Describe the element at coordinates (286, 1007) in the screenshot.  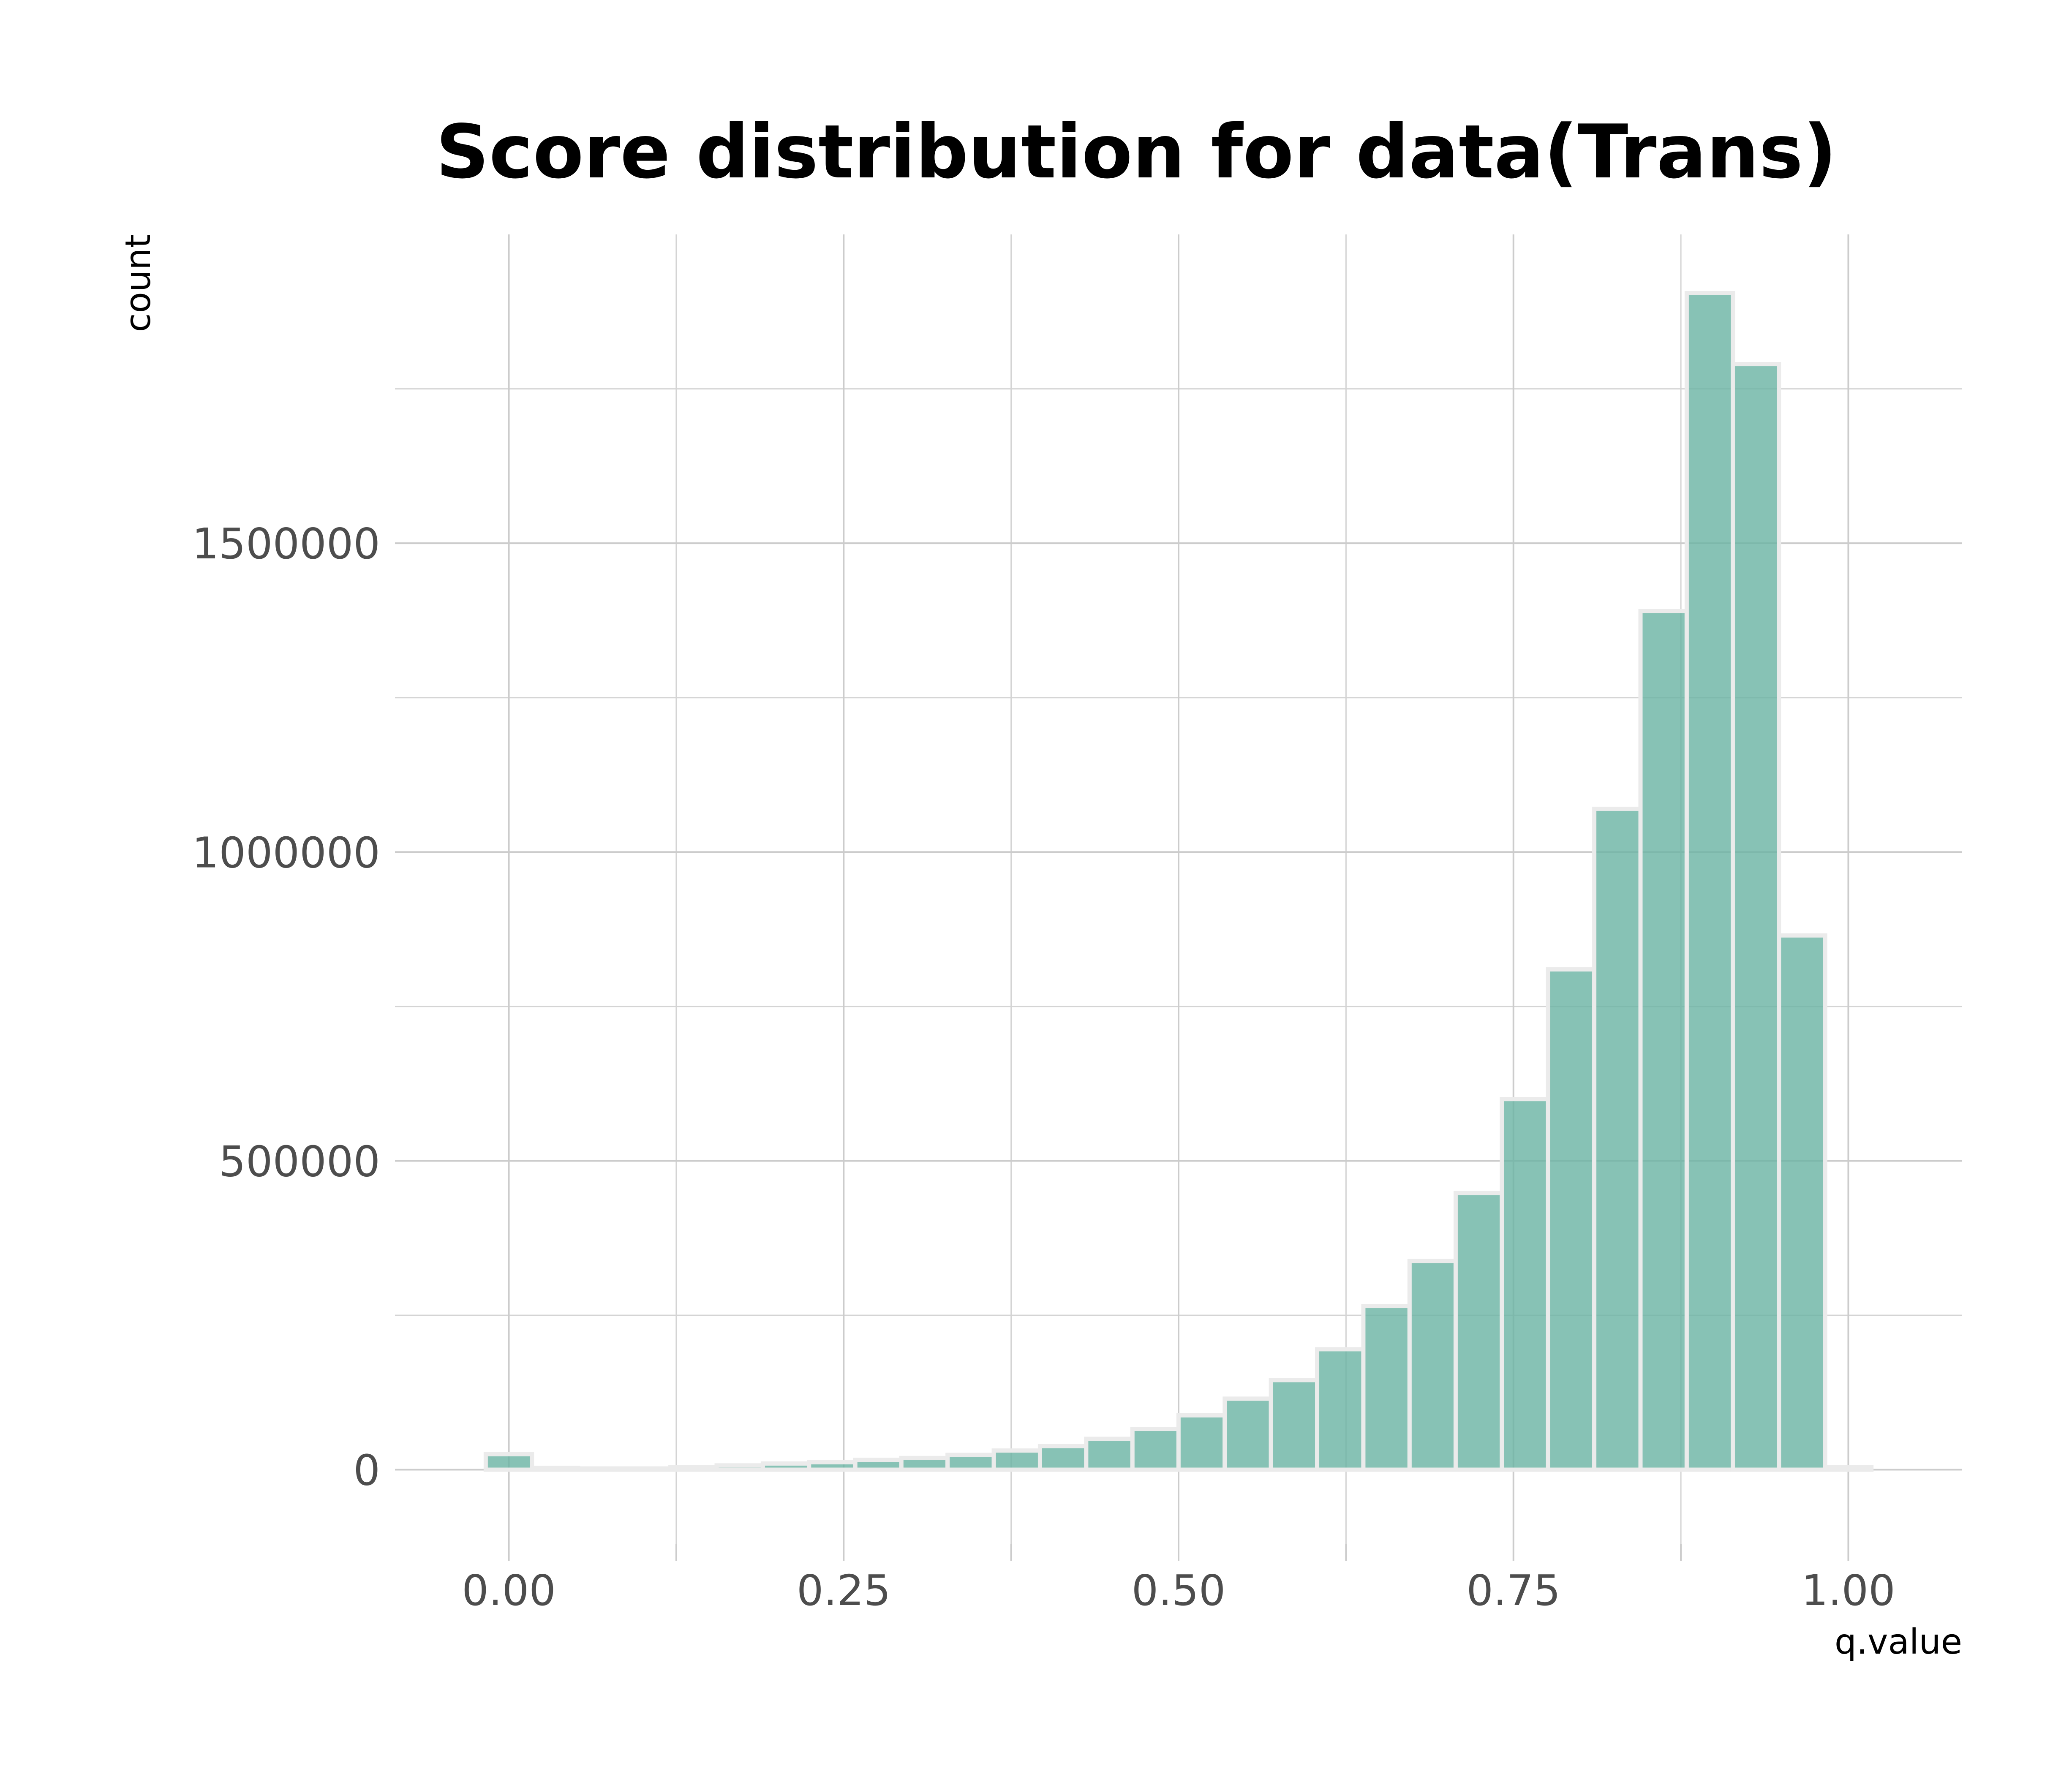
I see `y-axis-ticks: 0 500000 1000000 1500000` at that location.